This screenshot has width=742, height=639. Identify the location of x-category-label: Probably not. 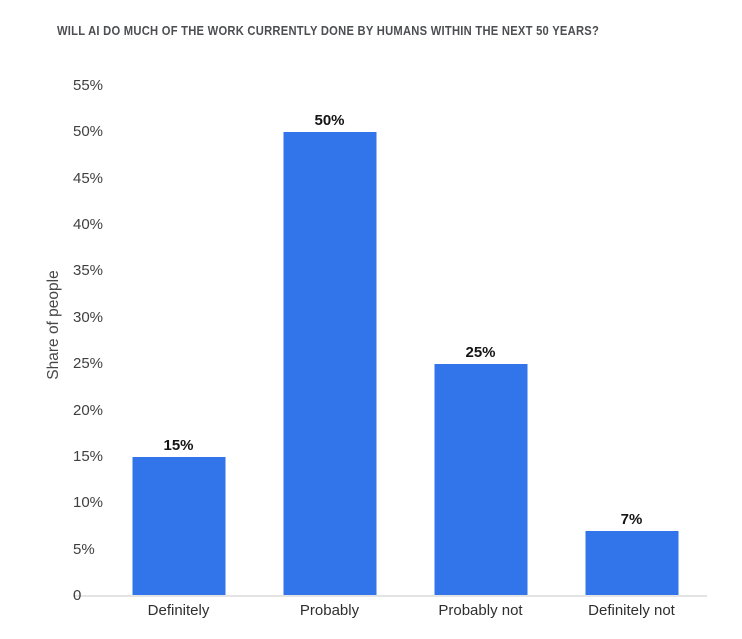
(480, 610).